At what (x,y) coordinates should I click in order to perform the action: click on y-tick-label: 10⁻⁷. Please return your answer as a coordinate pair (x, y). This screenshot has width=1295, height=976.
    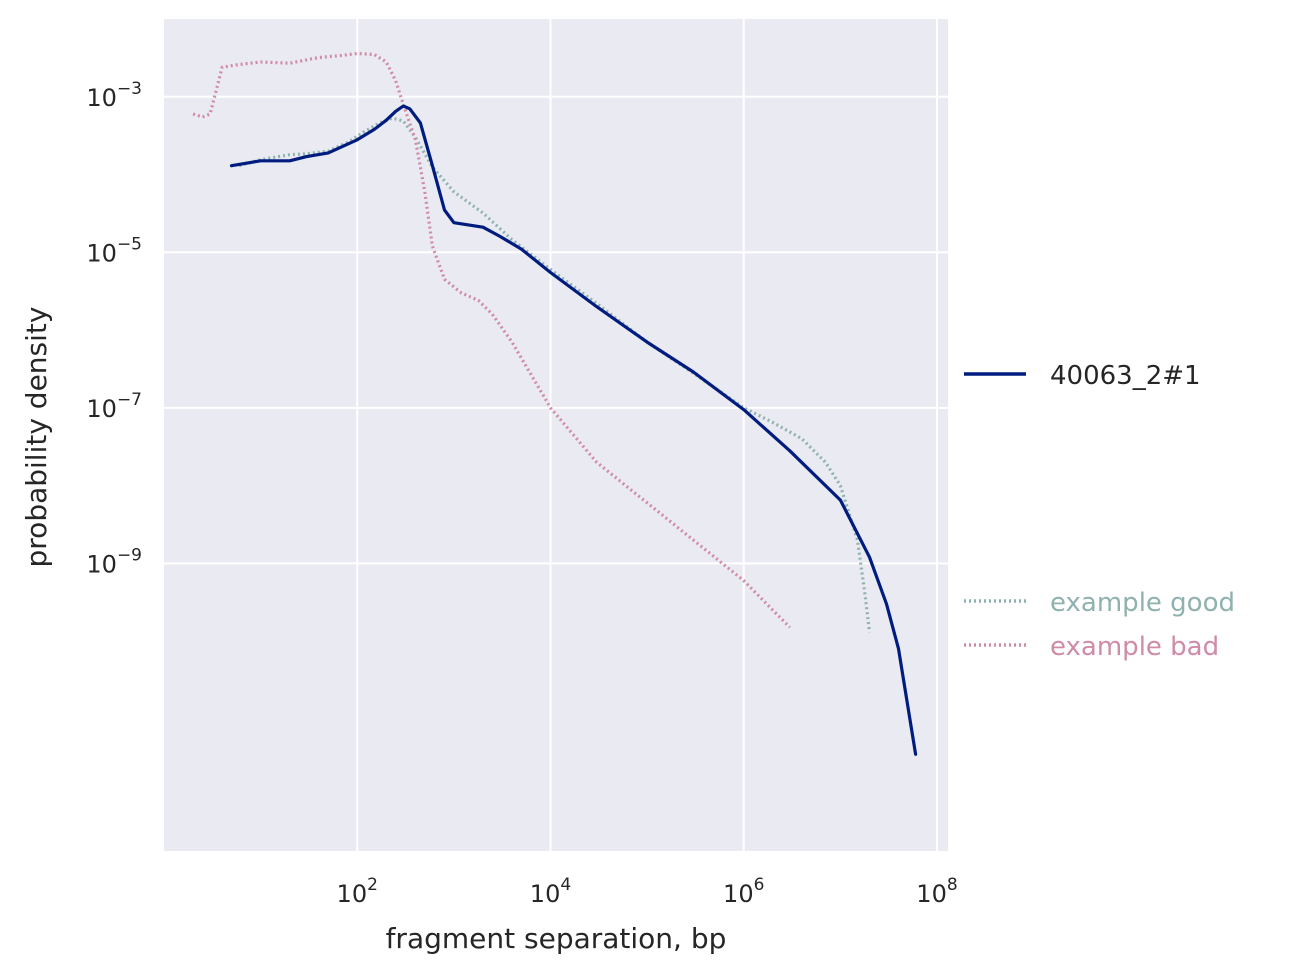
    Looking at the image, I should click on (114, 406).